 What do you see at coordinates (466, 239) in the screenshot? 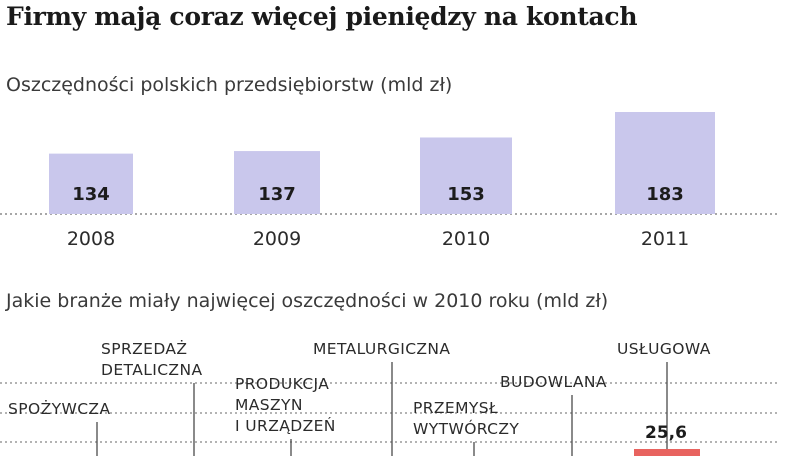
I see `year-label: 2010` at bounding box center [466, 239].